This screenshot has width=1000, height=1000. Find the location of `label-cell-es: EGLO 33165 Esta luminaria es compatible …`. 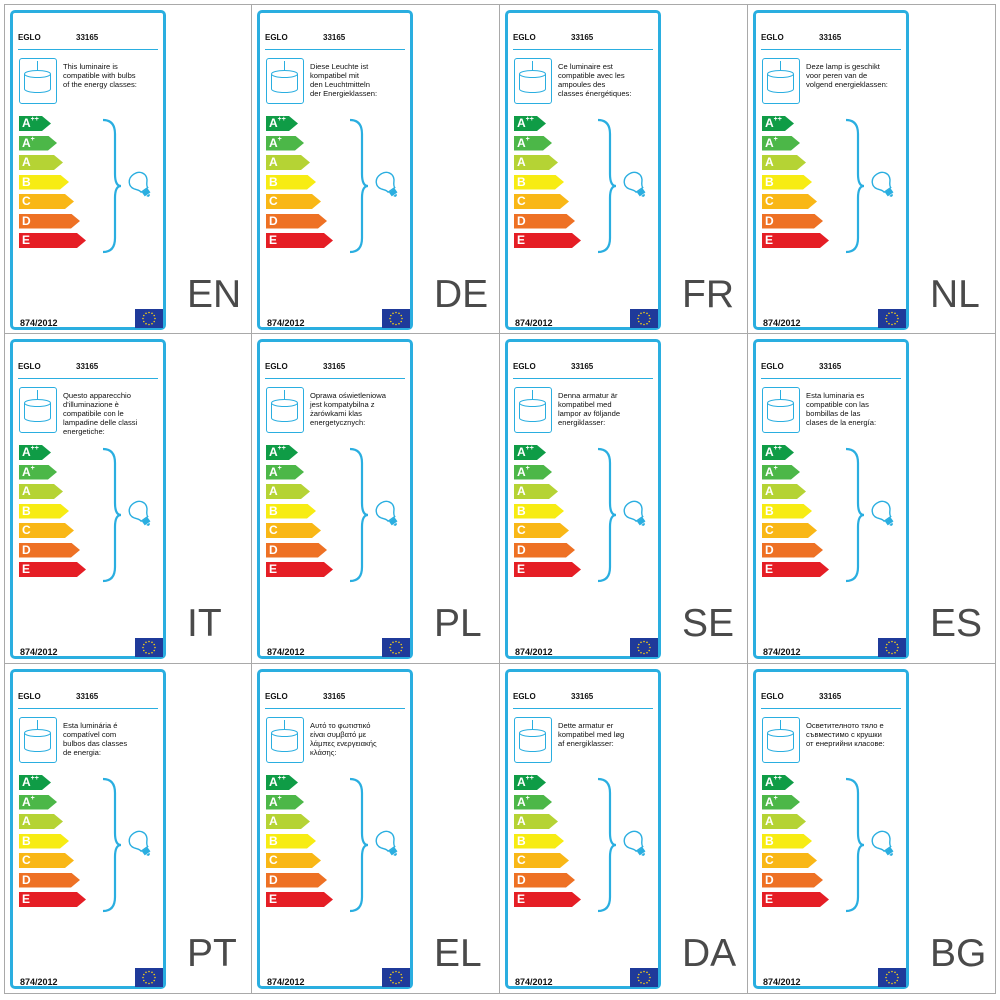

label-cell-es: EGLO 33165 Esta luminaria es compatible … is located at coordinates (872, 499).